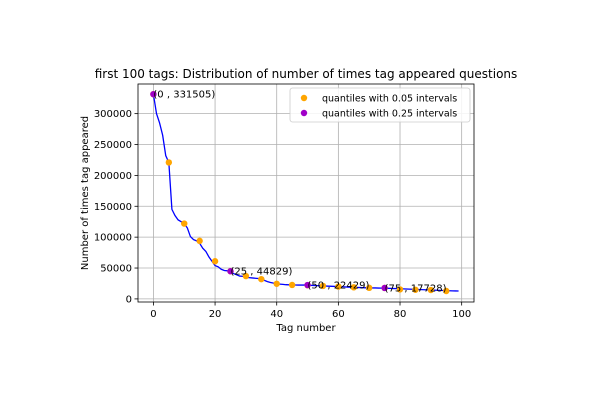  I want to click on y-tick-label: 200000, so click(113, 176).